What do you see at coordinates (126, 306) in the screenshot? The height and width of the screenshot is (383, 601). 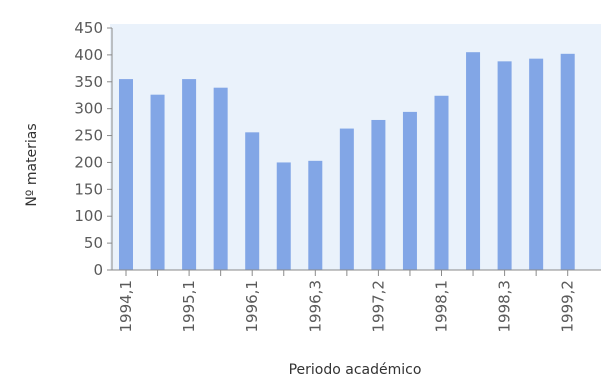 I see `x-tick-label: 1994,1` at bounding box center [126, 306].